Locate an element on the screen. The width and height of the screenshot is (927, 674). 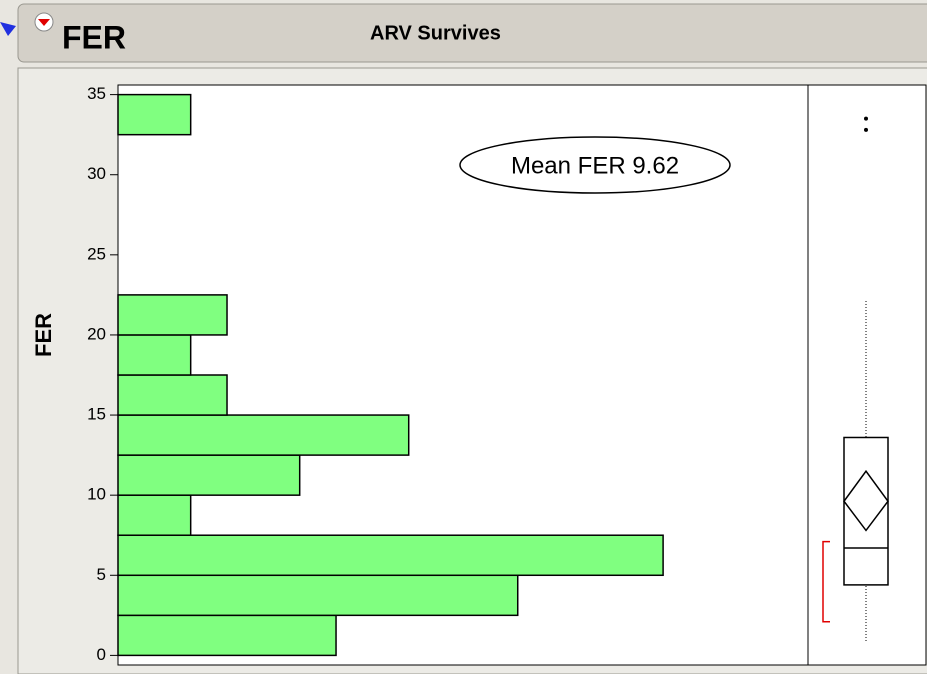
chart-title: FER is located at coordinates (94, 37).